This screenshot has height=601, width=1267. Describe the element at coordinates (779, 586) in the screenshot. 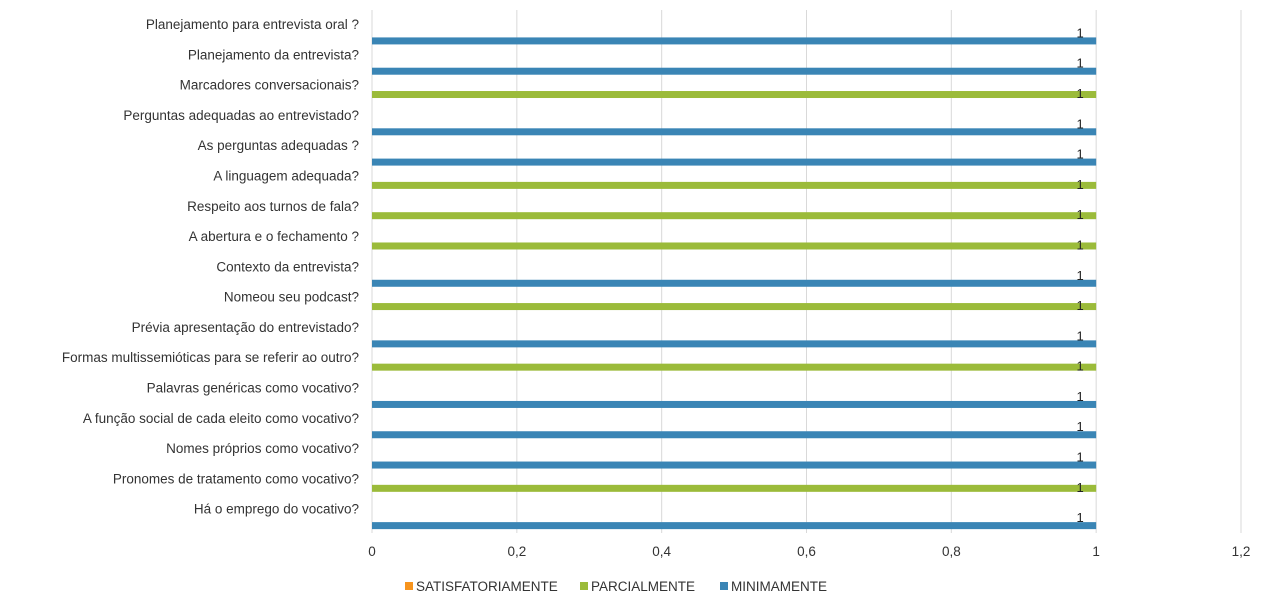

I see `legend-label: MINIMAMENTE` at that location.